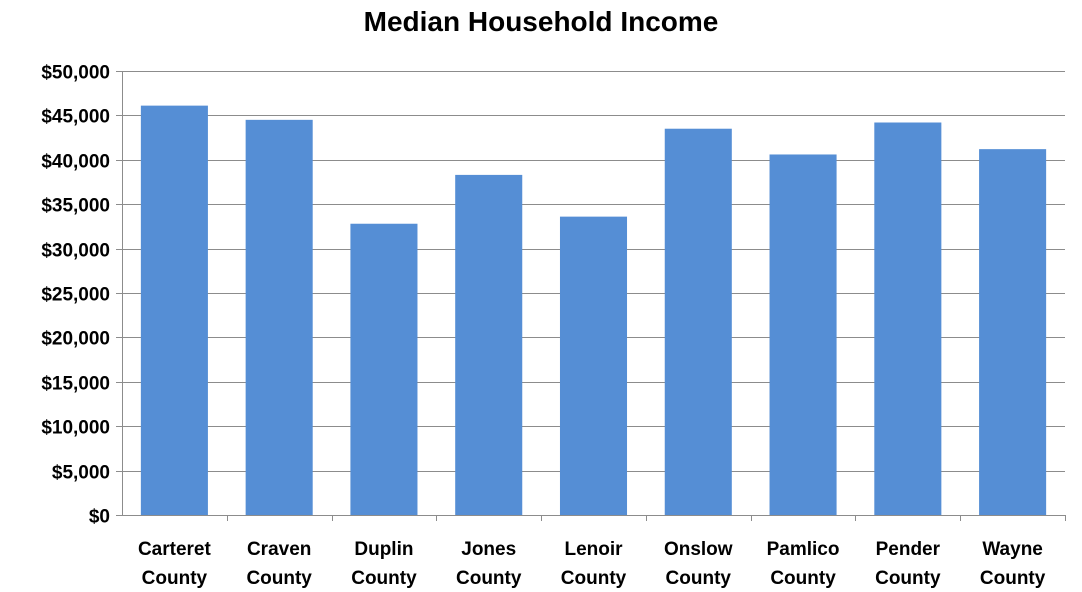  I want to click on y-tick-label: $20,000, so click(75, 339).